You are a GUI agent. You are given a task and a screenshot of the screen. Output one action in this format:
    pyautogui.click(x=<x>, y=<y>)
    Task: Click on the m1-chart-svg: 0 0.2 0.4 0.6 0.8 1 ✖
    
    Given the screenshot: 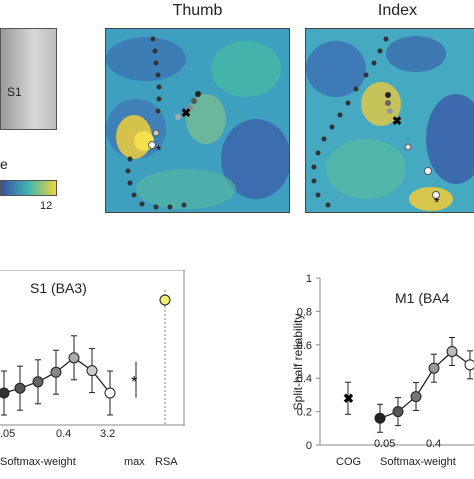 What is the action you would take?
    pyautogui.click(x=385, y=362)
    